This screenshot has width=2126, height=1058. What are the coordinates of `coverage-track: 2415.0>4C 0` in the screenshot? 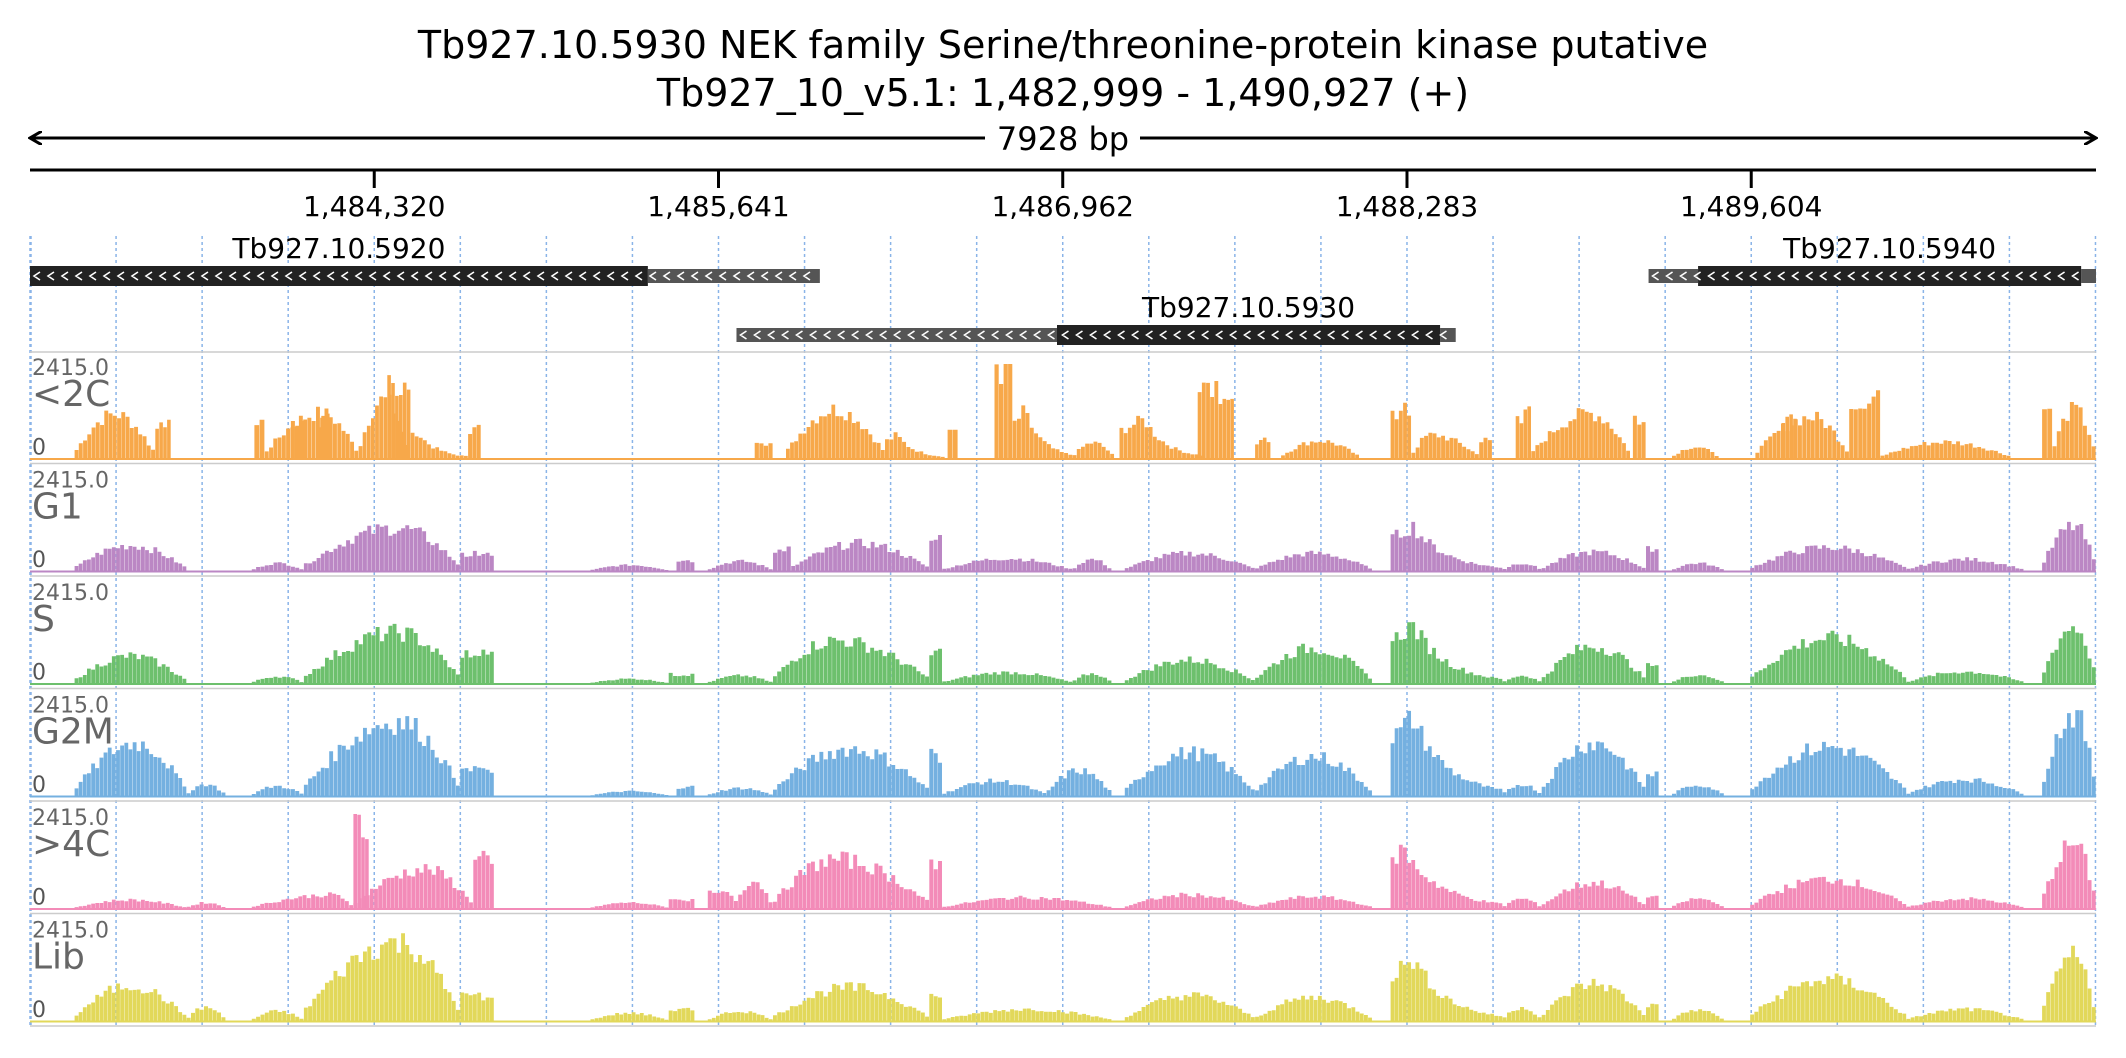 It's located at (1063, 860).